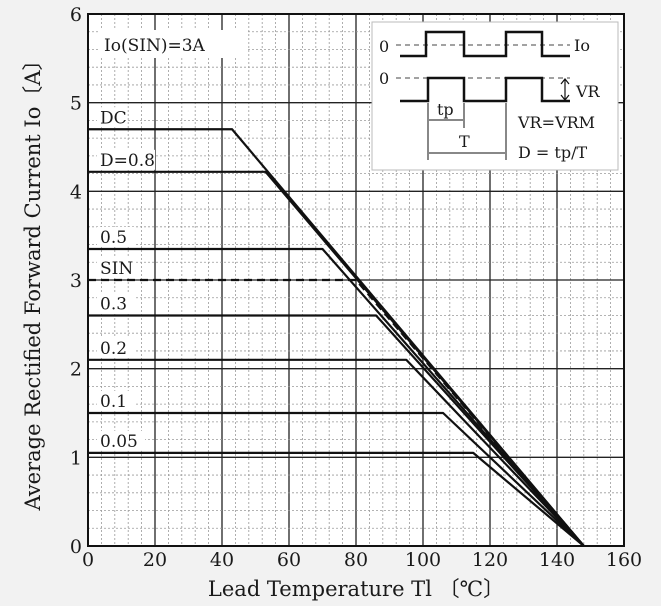 This screenshot has width=661, height=606. What do you see at coordinates (556, 122) in the screenshot?
I see `inset-formula-vr: VR=VRM` at bounding box center [556, 122].